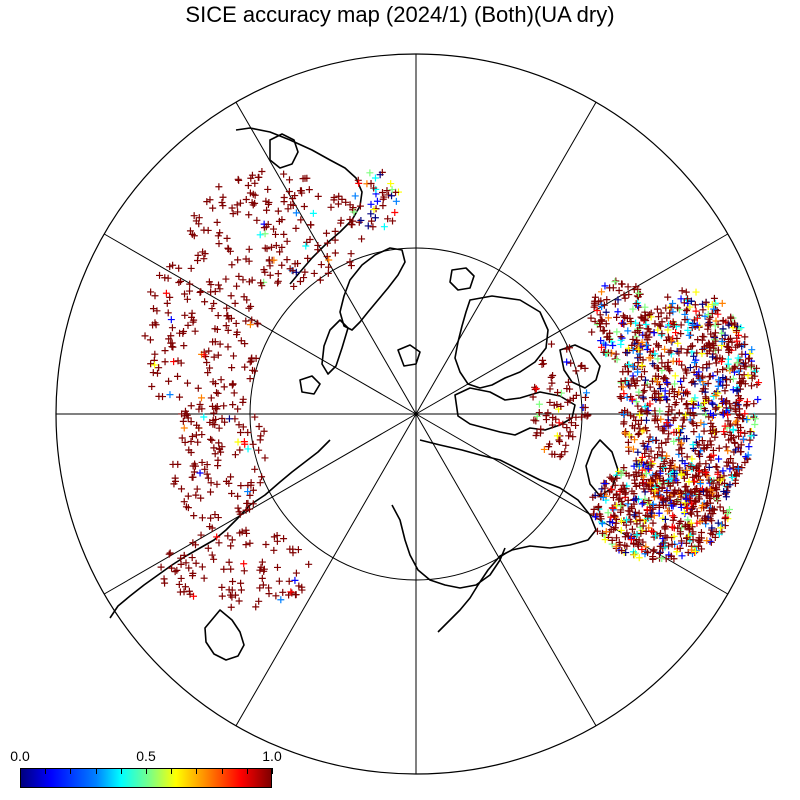 The width and height of the screenshot is (800, 800). I want to click on coastline-svalbard, so click(409, 355).